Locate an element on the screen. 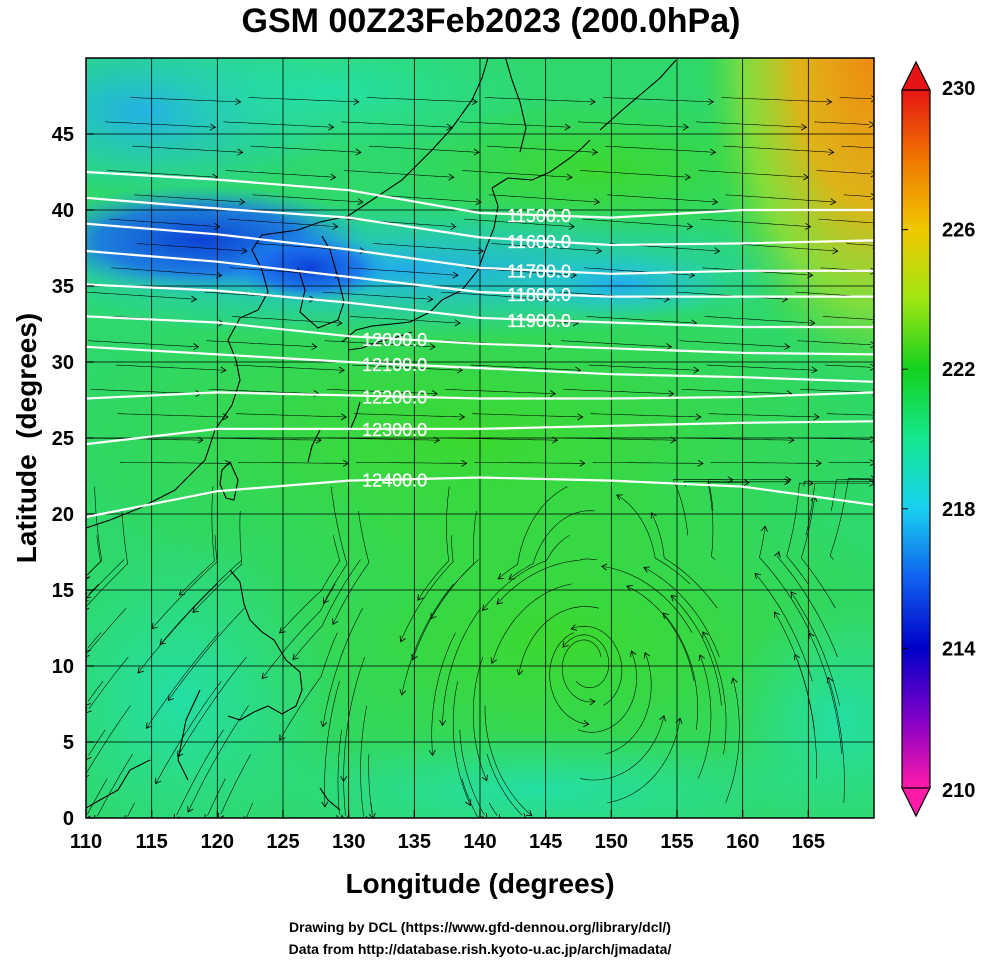 This screenshot has height=962, width=982. x-tick-label: 130 is located at coordinates (348, 842).